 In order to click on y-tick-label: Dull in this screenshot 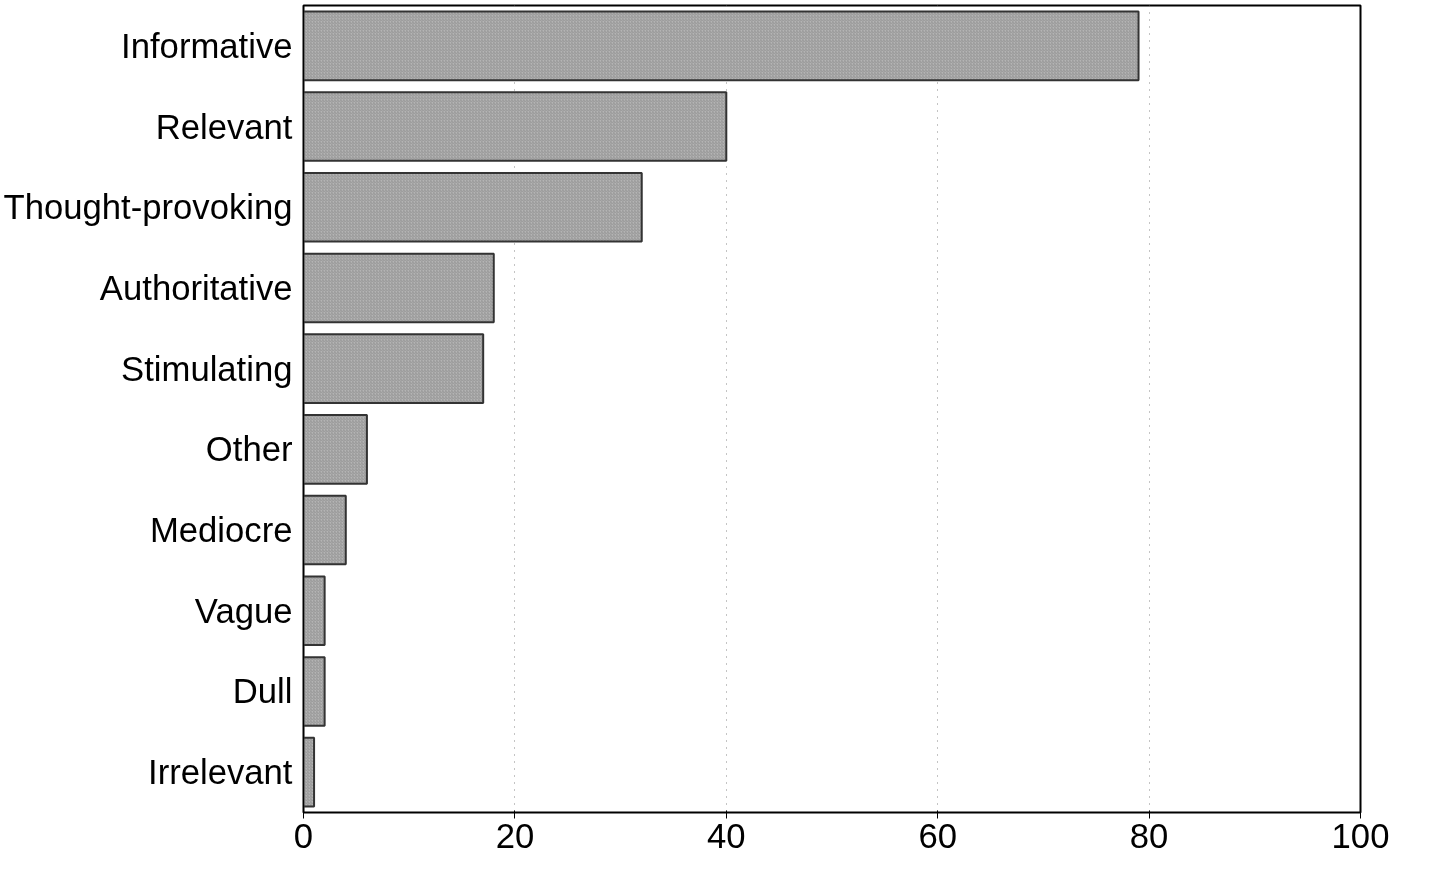, I will do `click(262, 691)`.